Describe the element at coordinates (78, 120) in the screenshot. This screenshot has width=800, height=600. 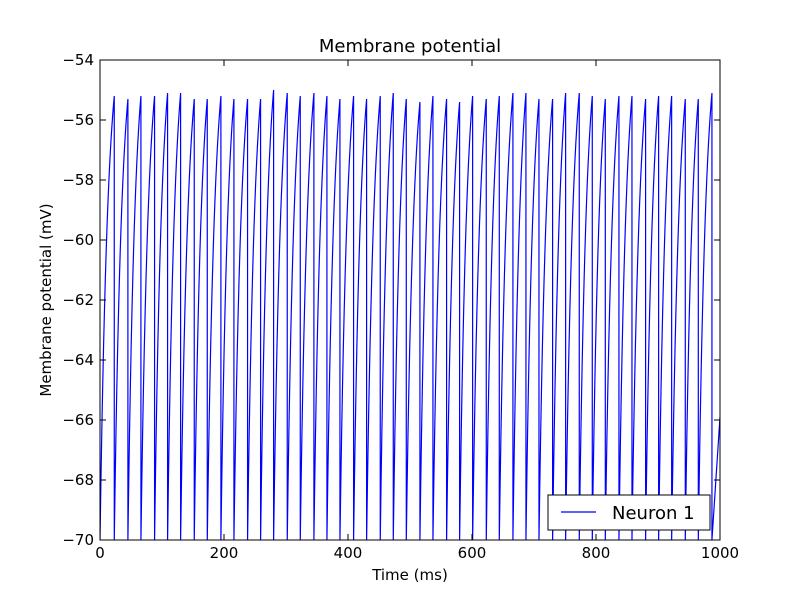
I see `y-tick-label: −56` at that location.